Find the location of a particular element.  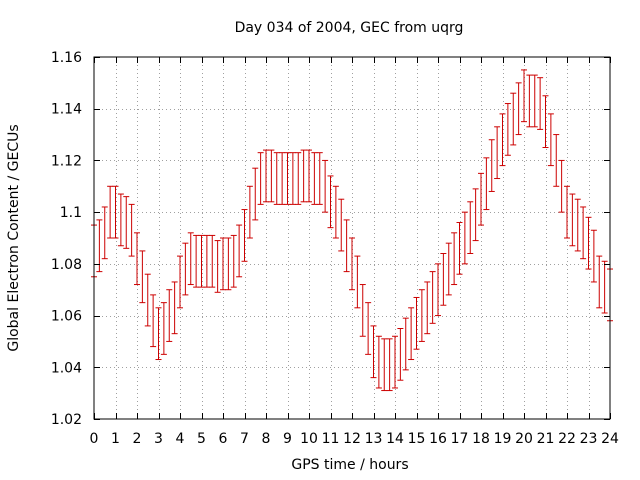

x-tick-label: 14 is located at coordinates (395, 439).